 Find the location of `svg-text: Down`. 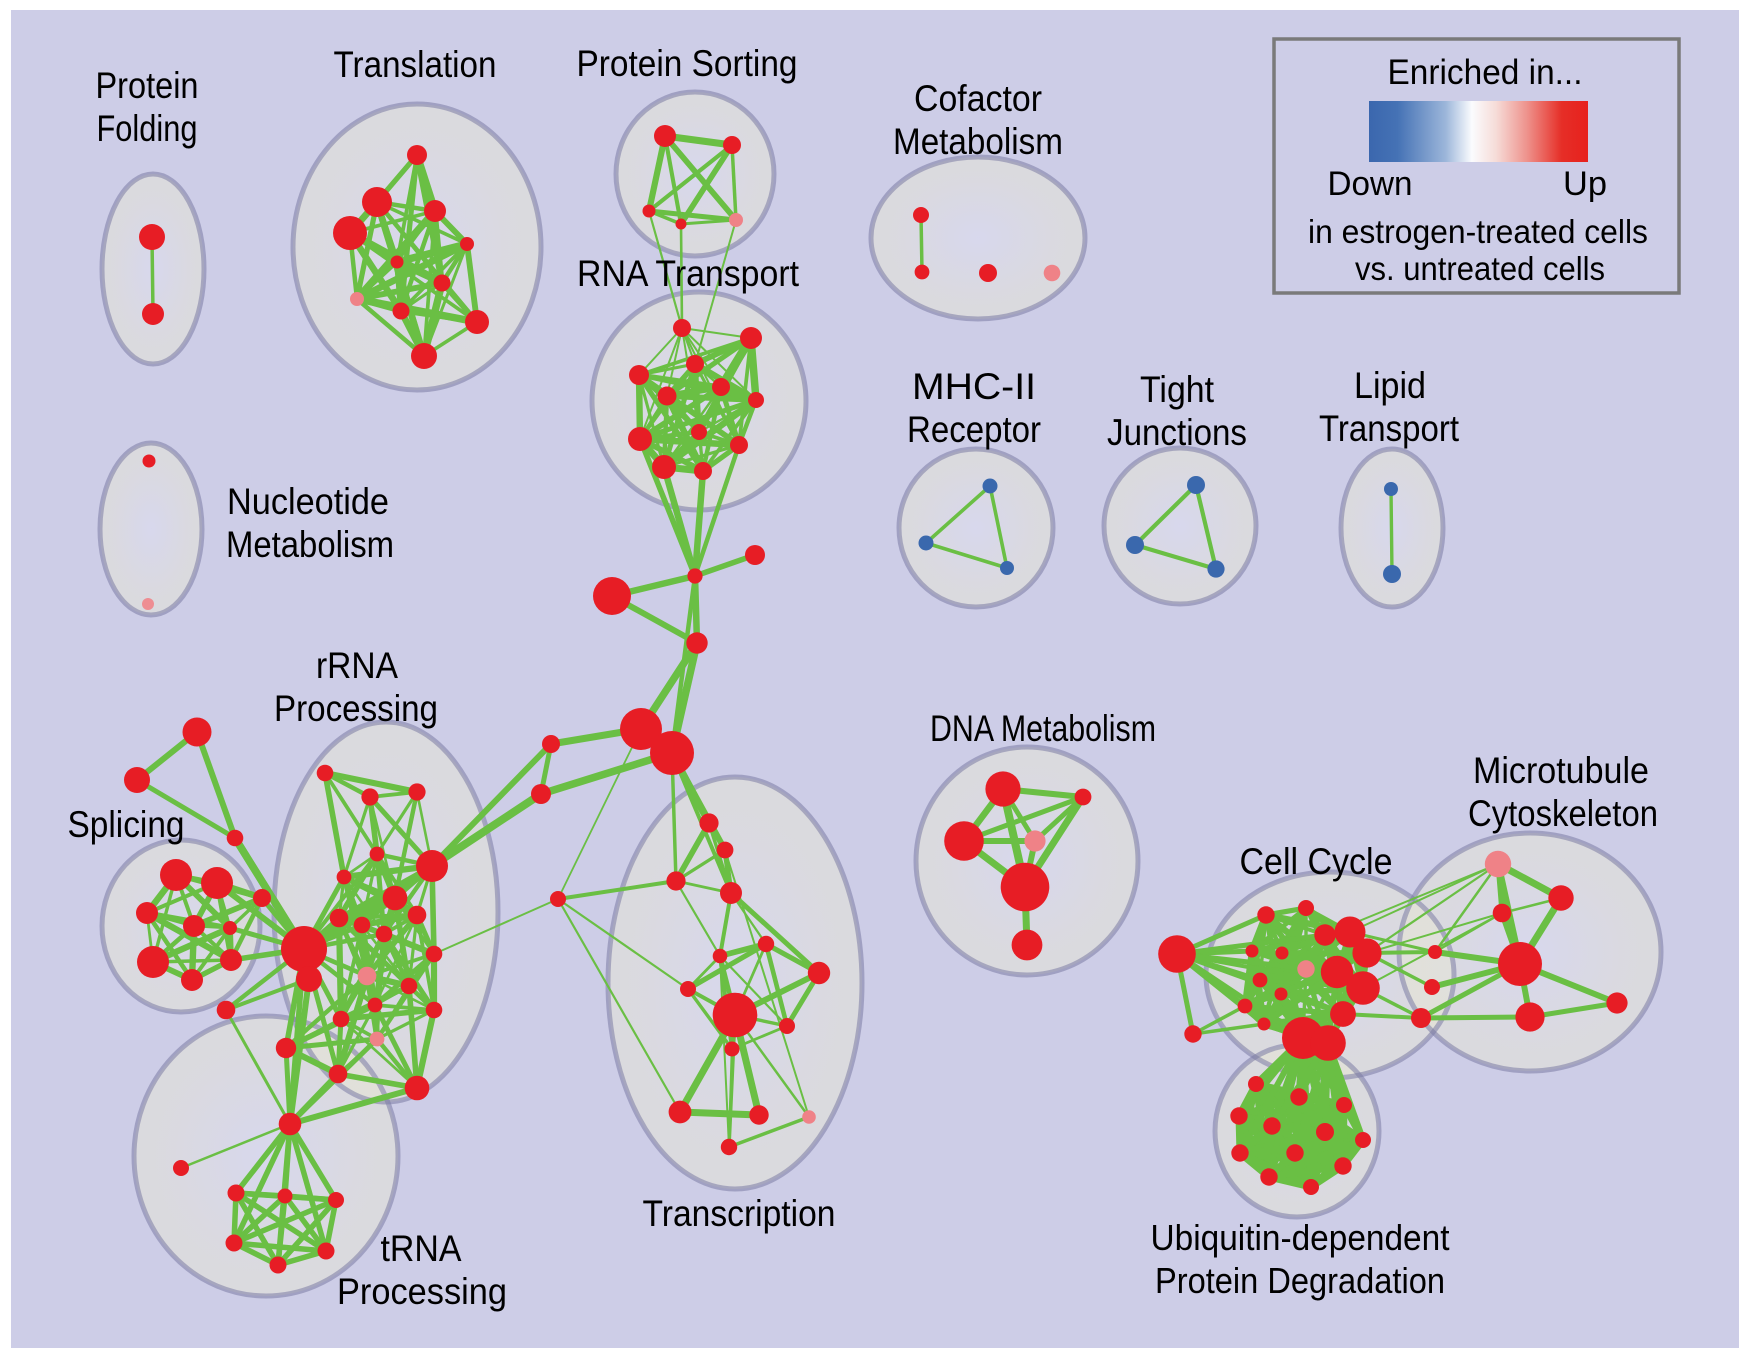

svg-text: Down is located at coordinates (1370, 184).